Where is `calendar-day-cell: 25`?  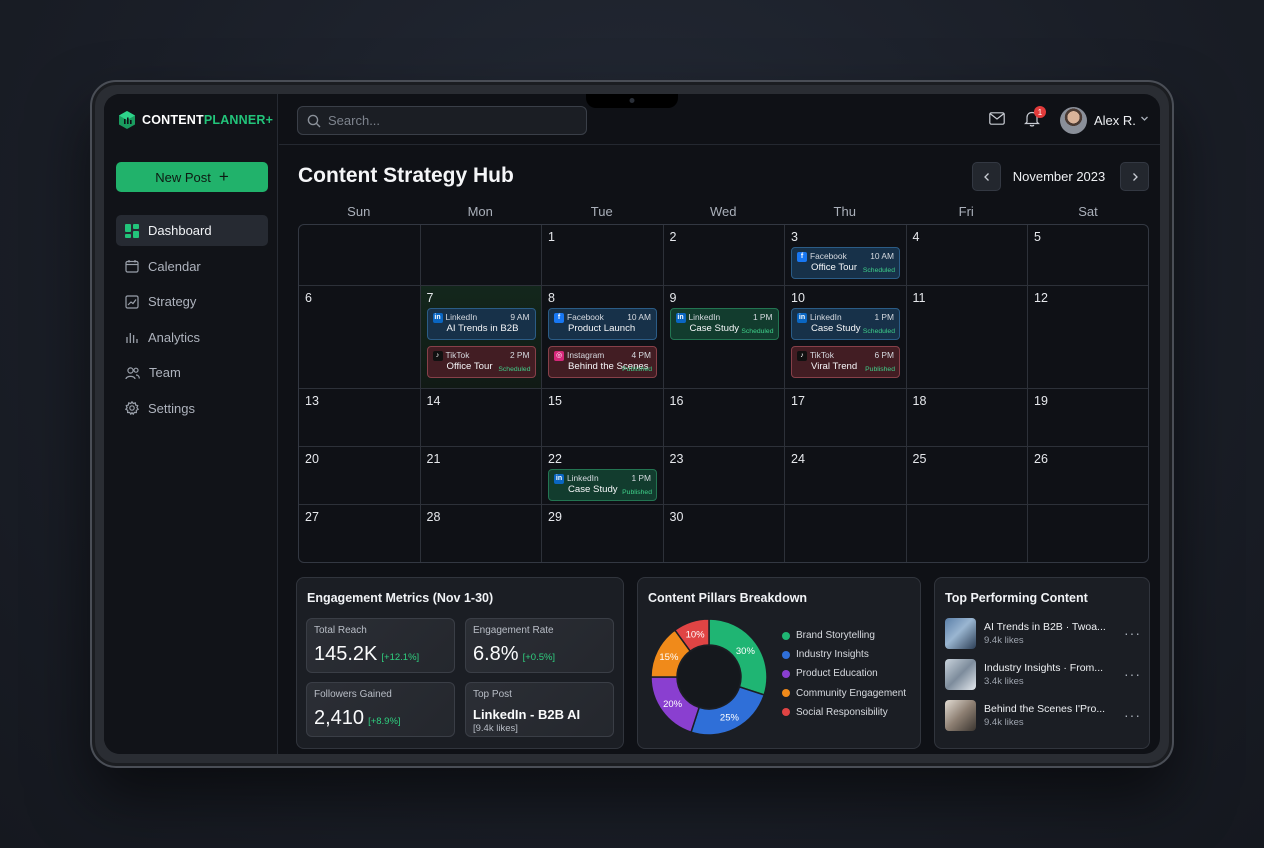 calendar-day-cell: 25 is located at coordinates (967, 476).